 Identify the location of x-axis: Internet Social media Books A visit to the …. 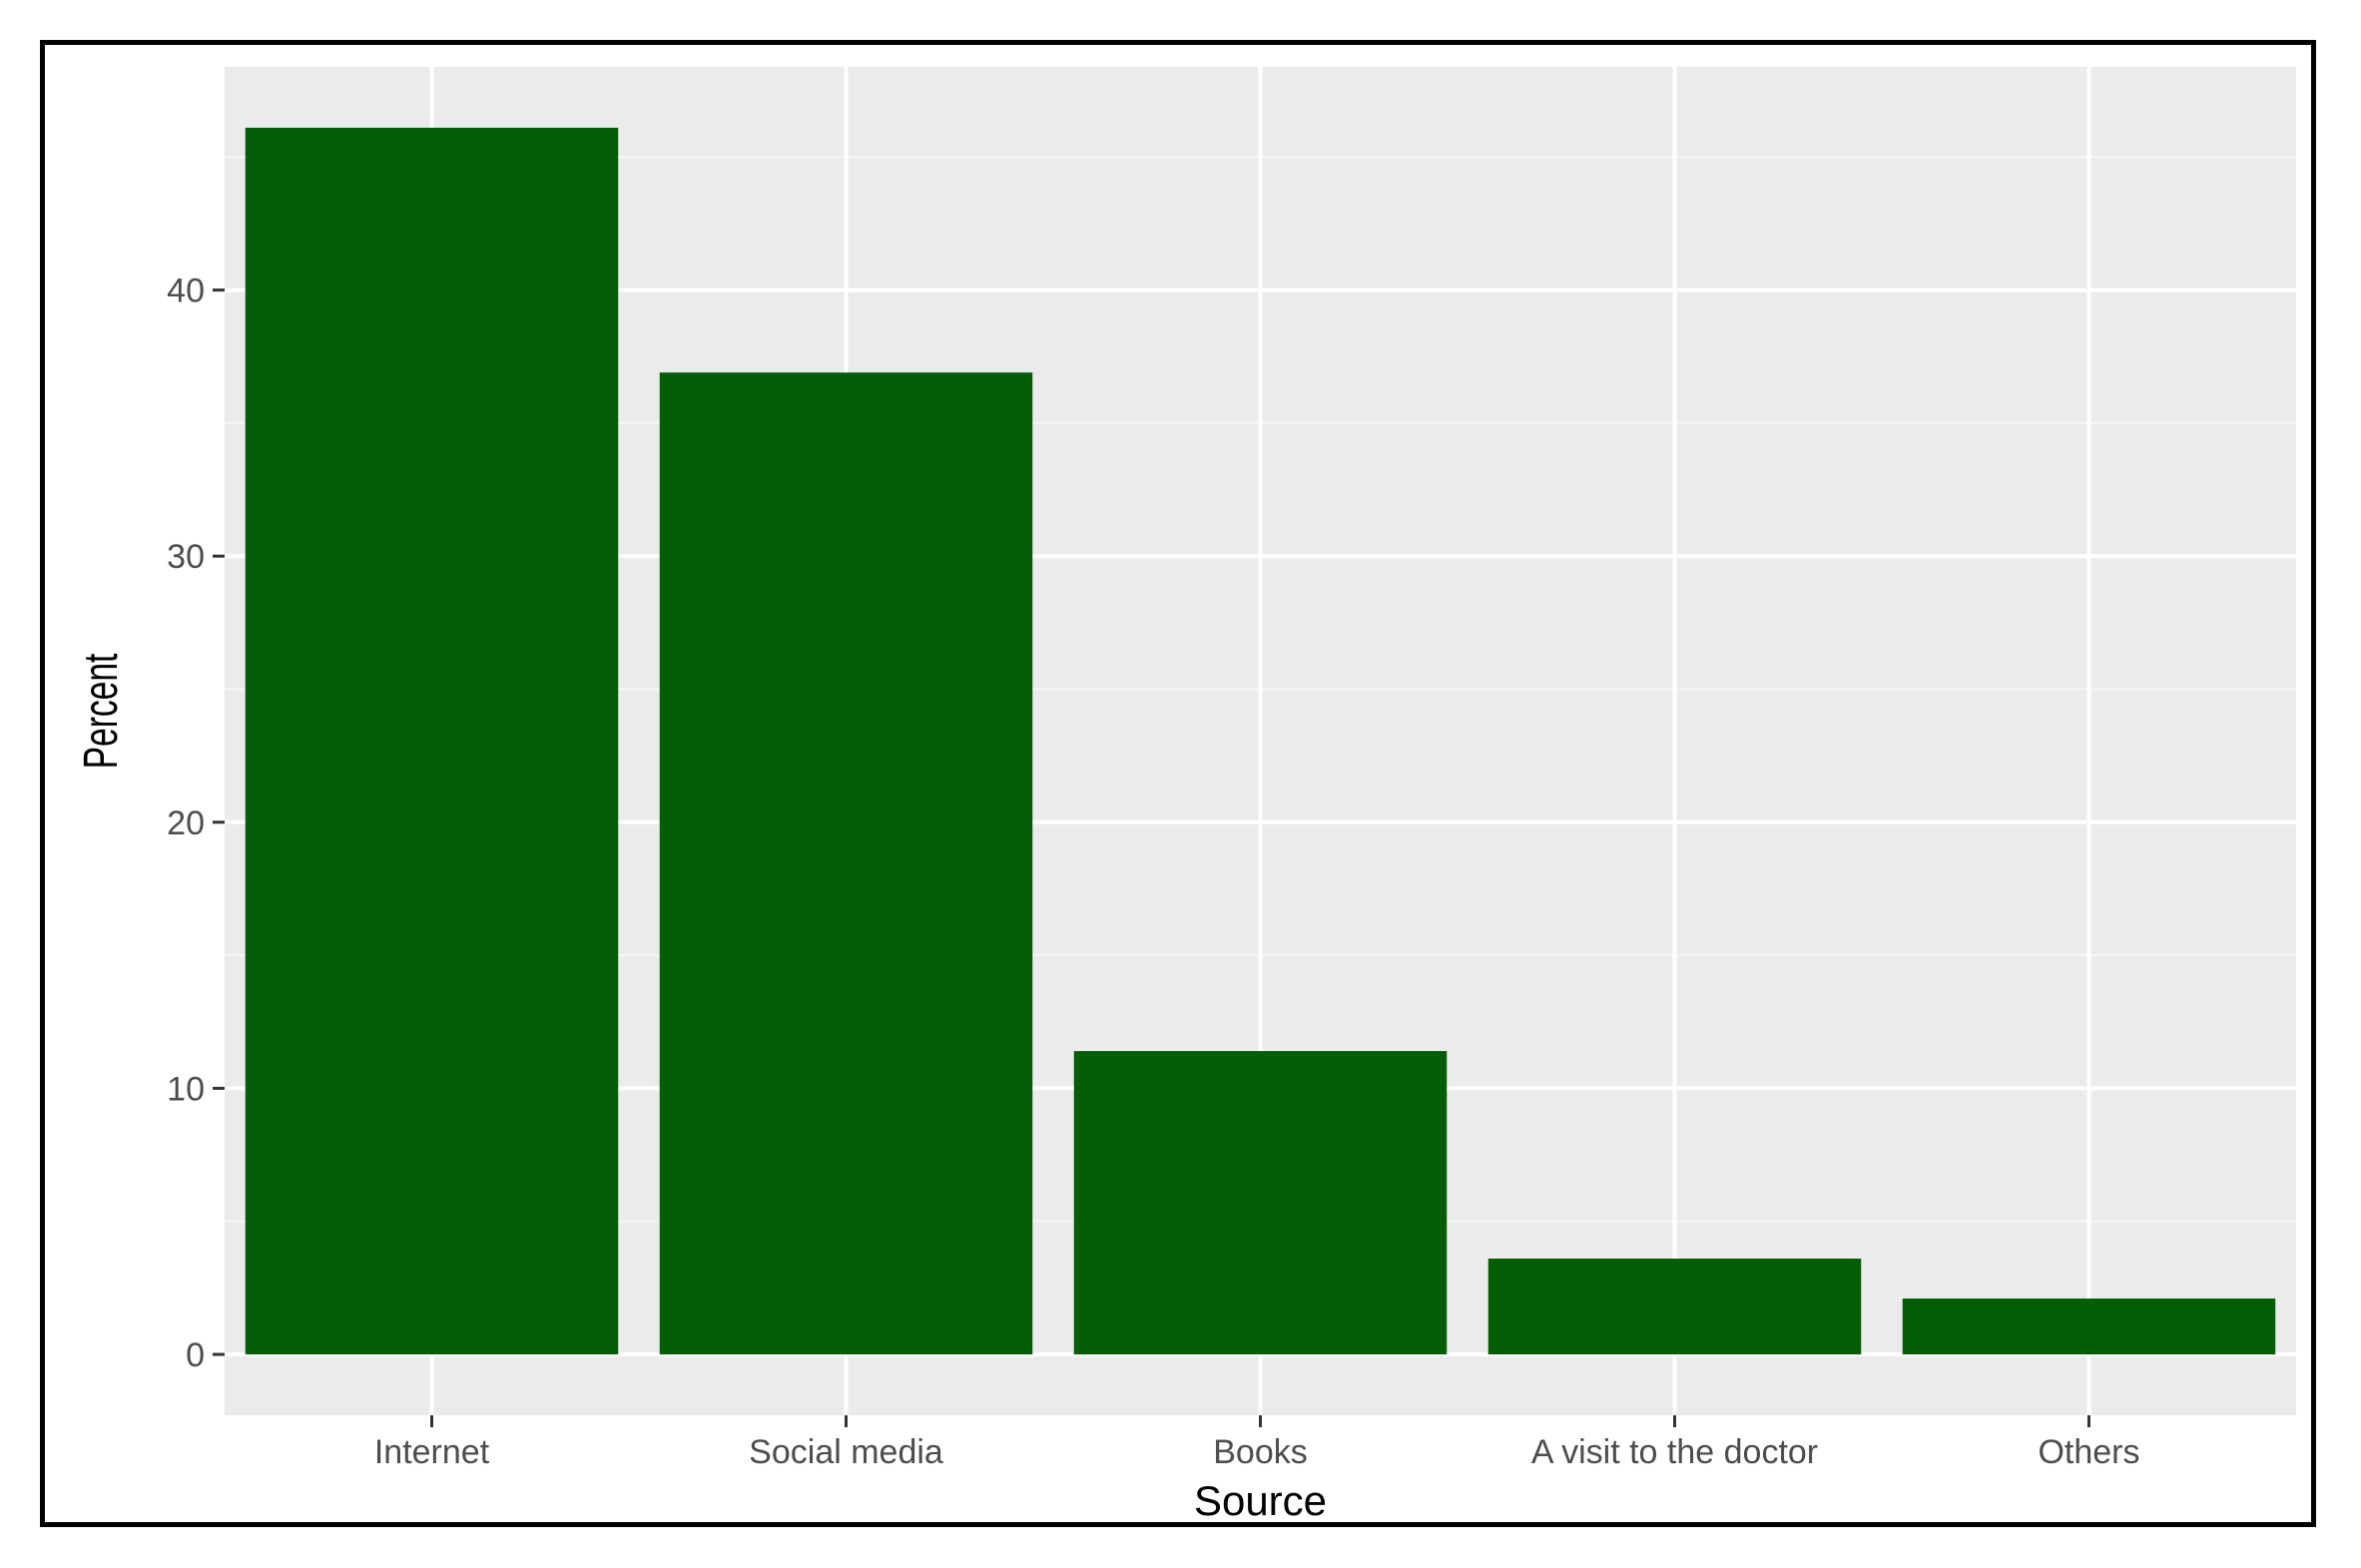
(1257, 1443).